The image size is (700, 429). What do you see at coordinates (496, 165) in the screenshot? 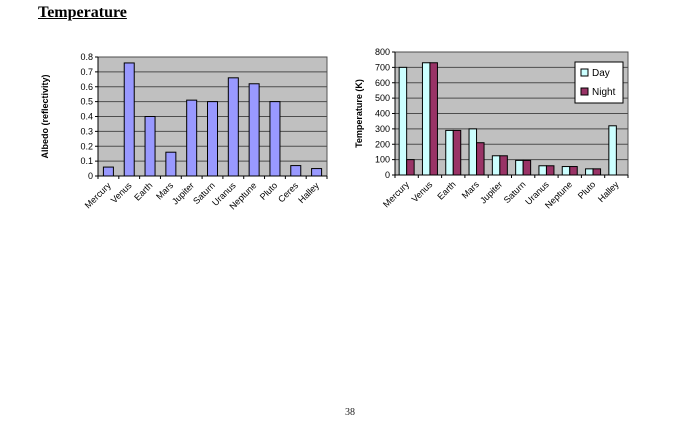
I see `bar-jupiter-day` at bounding box center [496, 165].